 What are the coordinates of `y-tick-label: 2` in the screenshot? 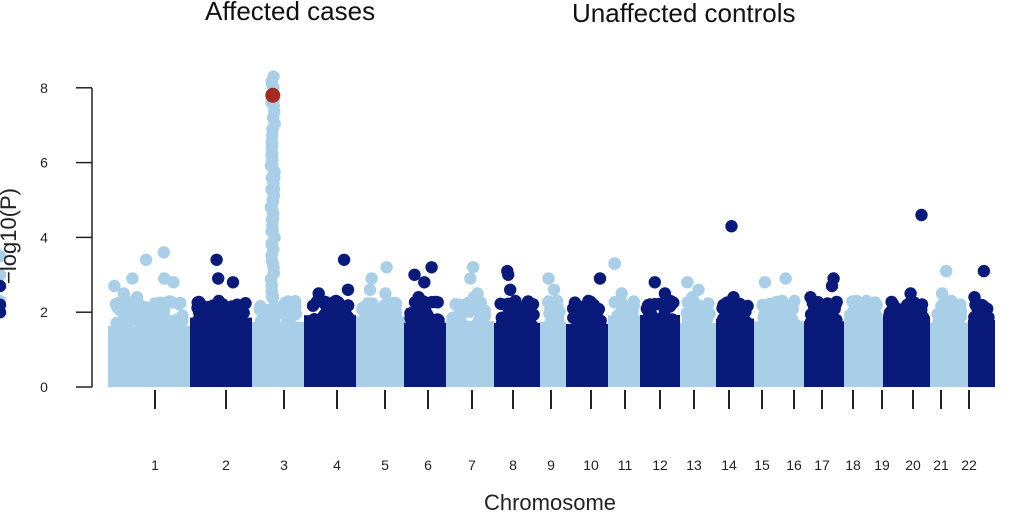 It's located at (44, 312).